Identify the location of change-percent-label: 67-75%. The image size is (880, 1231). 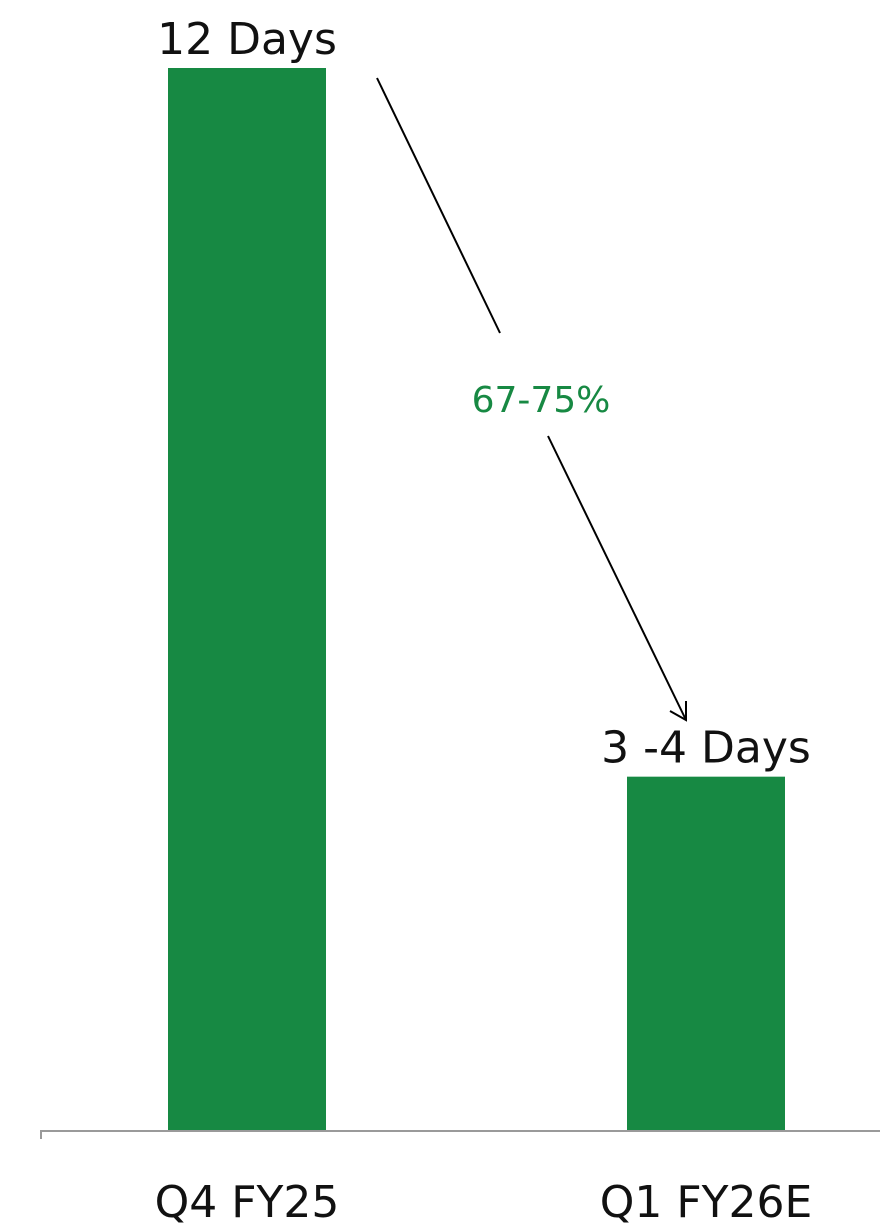
(541, 400).